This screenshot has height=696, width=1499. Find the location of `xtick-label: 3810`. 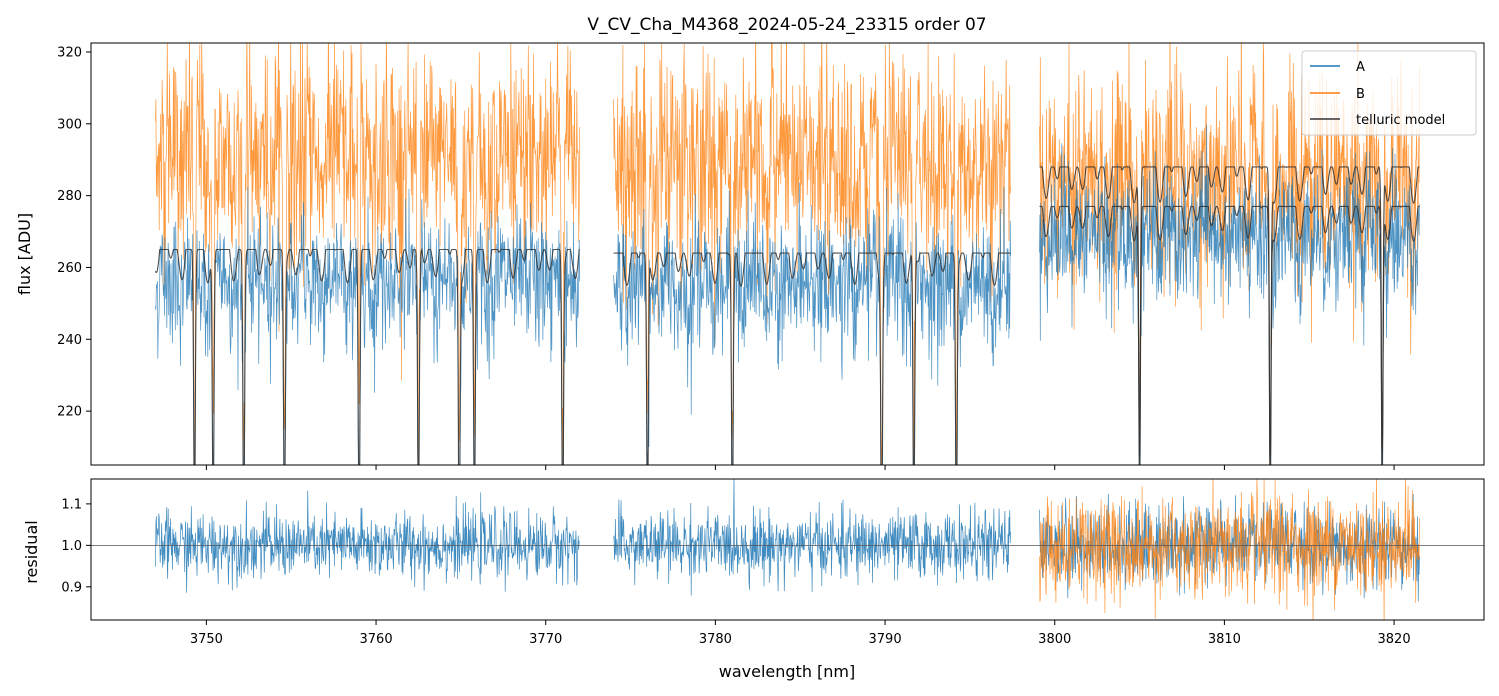

xtick-label: 3810 is located at coordinates (1224, 639).